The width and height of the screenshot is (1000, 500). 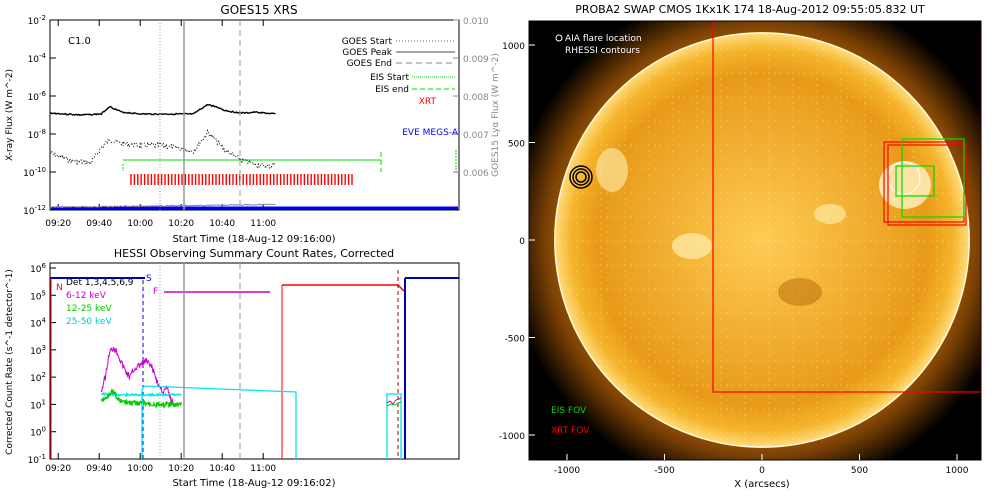 I want to click on legend-goes-start-label: GOES Start, so click(x=367, y=42).